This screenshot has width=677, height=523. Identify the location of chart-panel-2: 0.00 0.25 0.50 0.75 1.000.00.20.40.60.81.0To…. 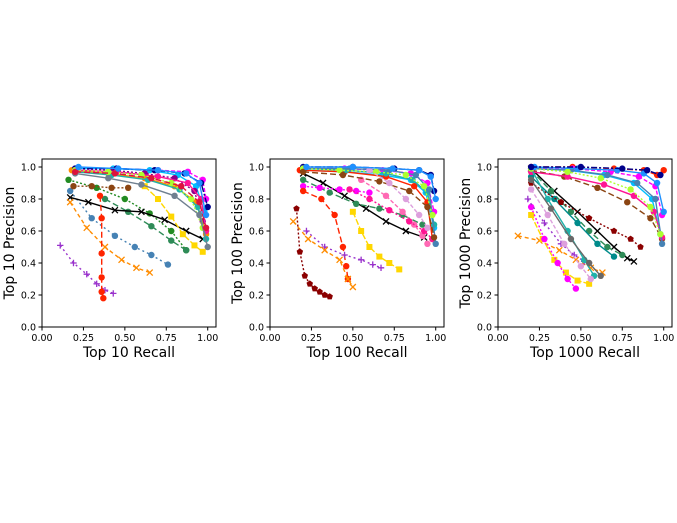
(338, 259).